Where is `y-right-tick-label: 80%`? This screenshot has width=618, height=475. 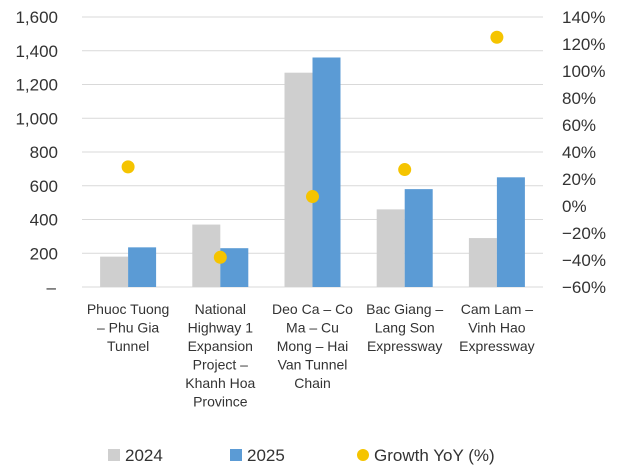
y-right-tick-label: 80% is located at coordinates (579, 98).